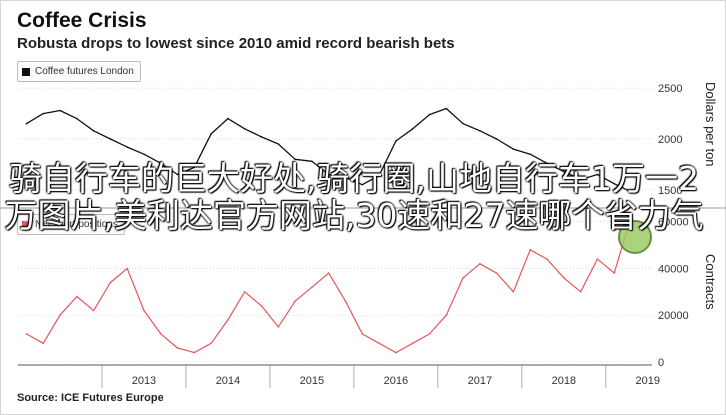  What do you see at coordinates (144, 381) in the screenshot?
I see `x-tick-label-0: 2013` at bounding box center [144, 381].